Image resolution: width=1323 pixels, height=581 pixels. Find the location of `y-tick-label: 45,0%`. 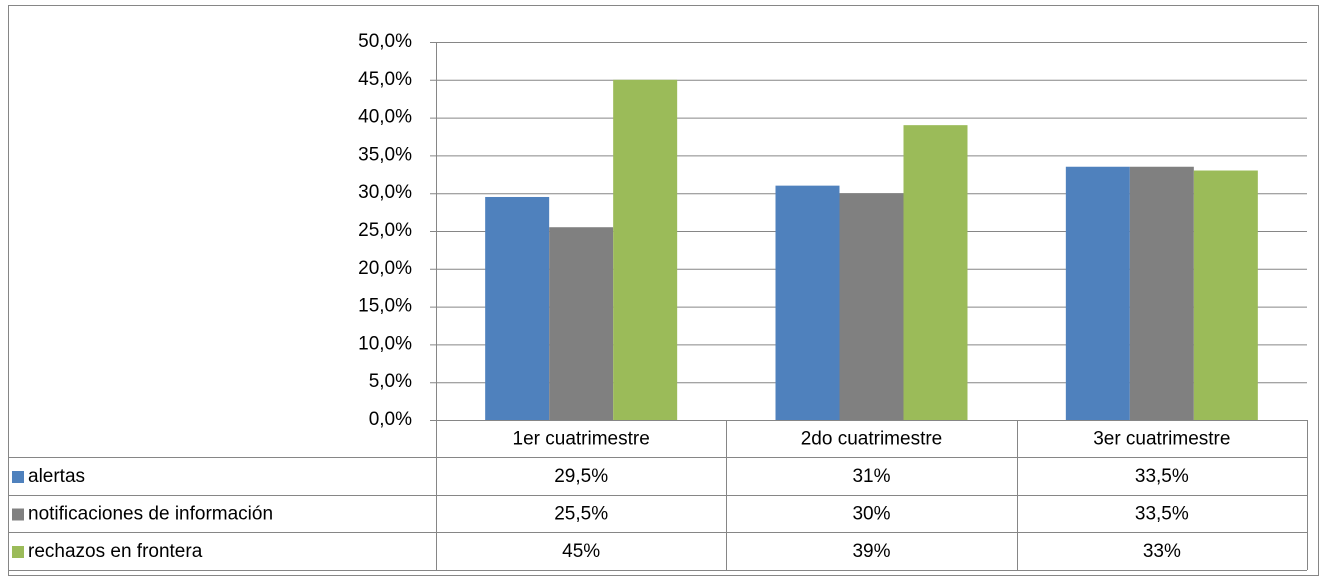

y-tick-label: 45,0% is located at coordinates (385, 79).